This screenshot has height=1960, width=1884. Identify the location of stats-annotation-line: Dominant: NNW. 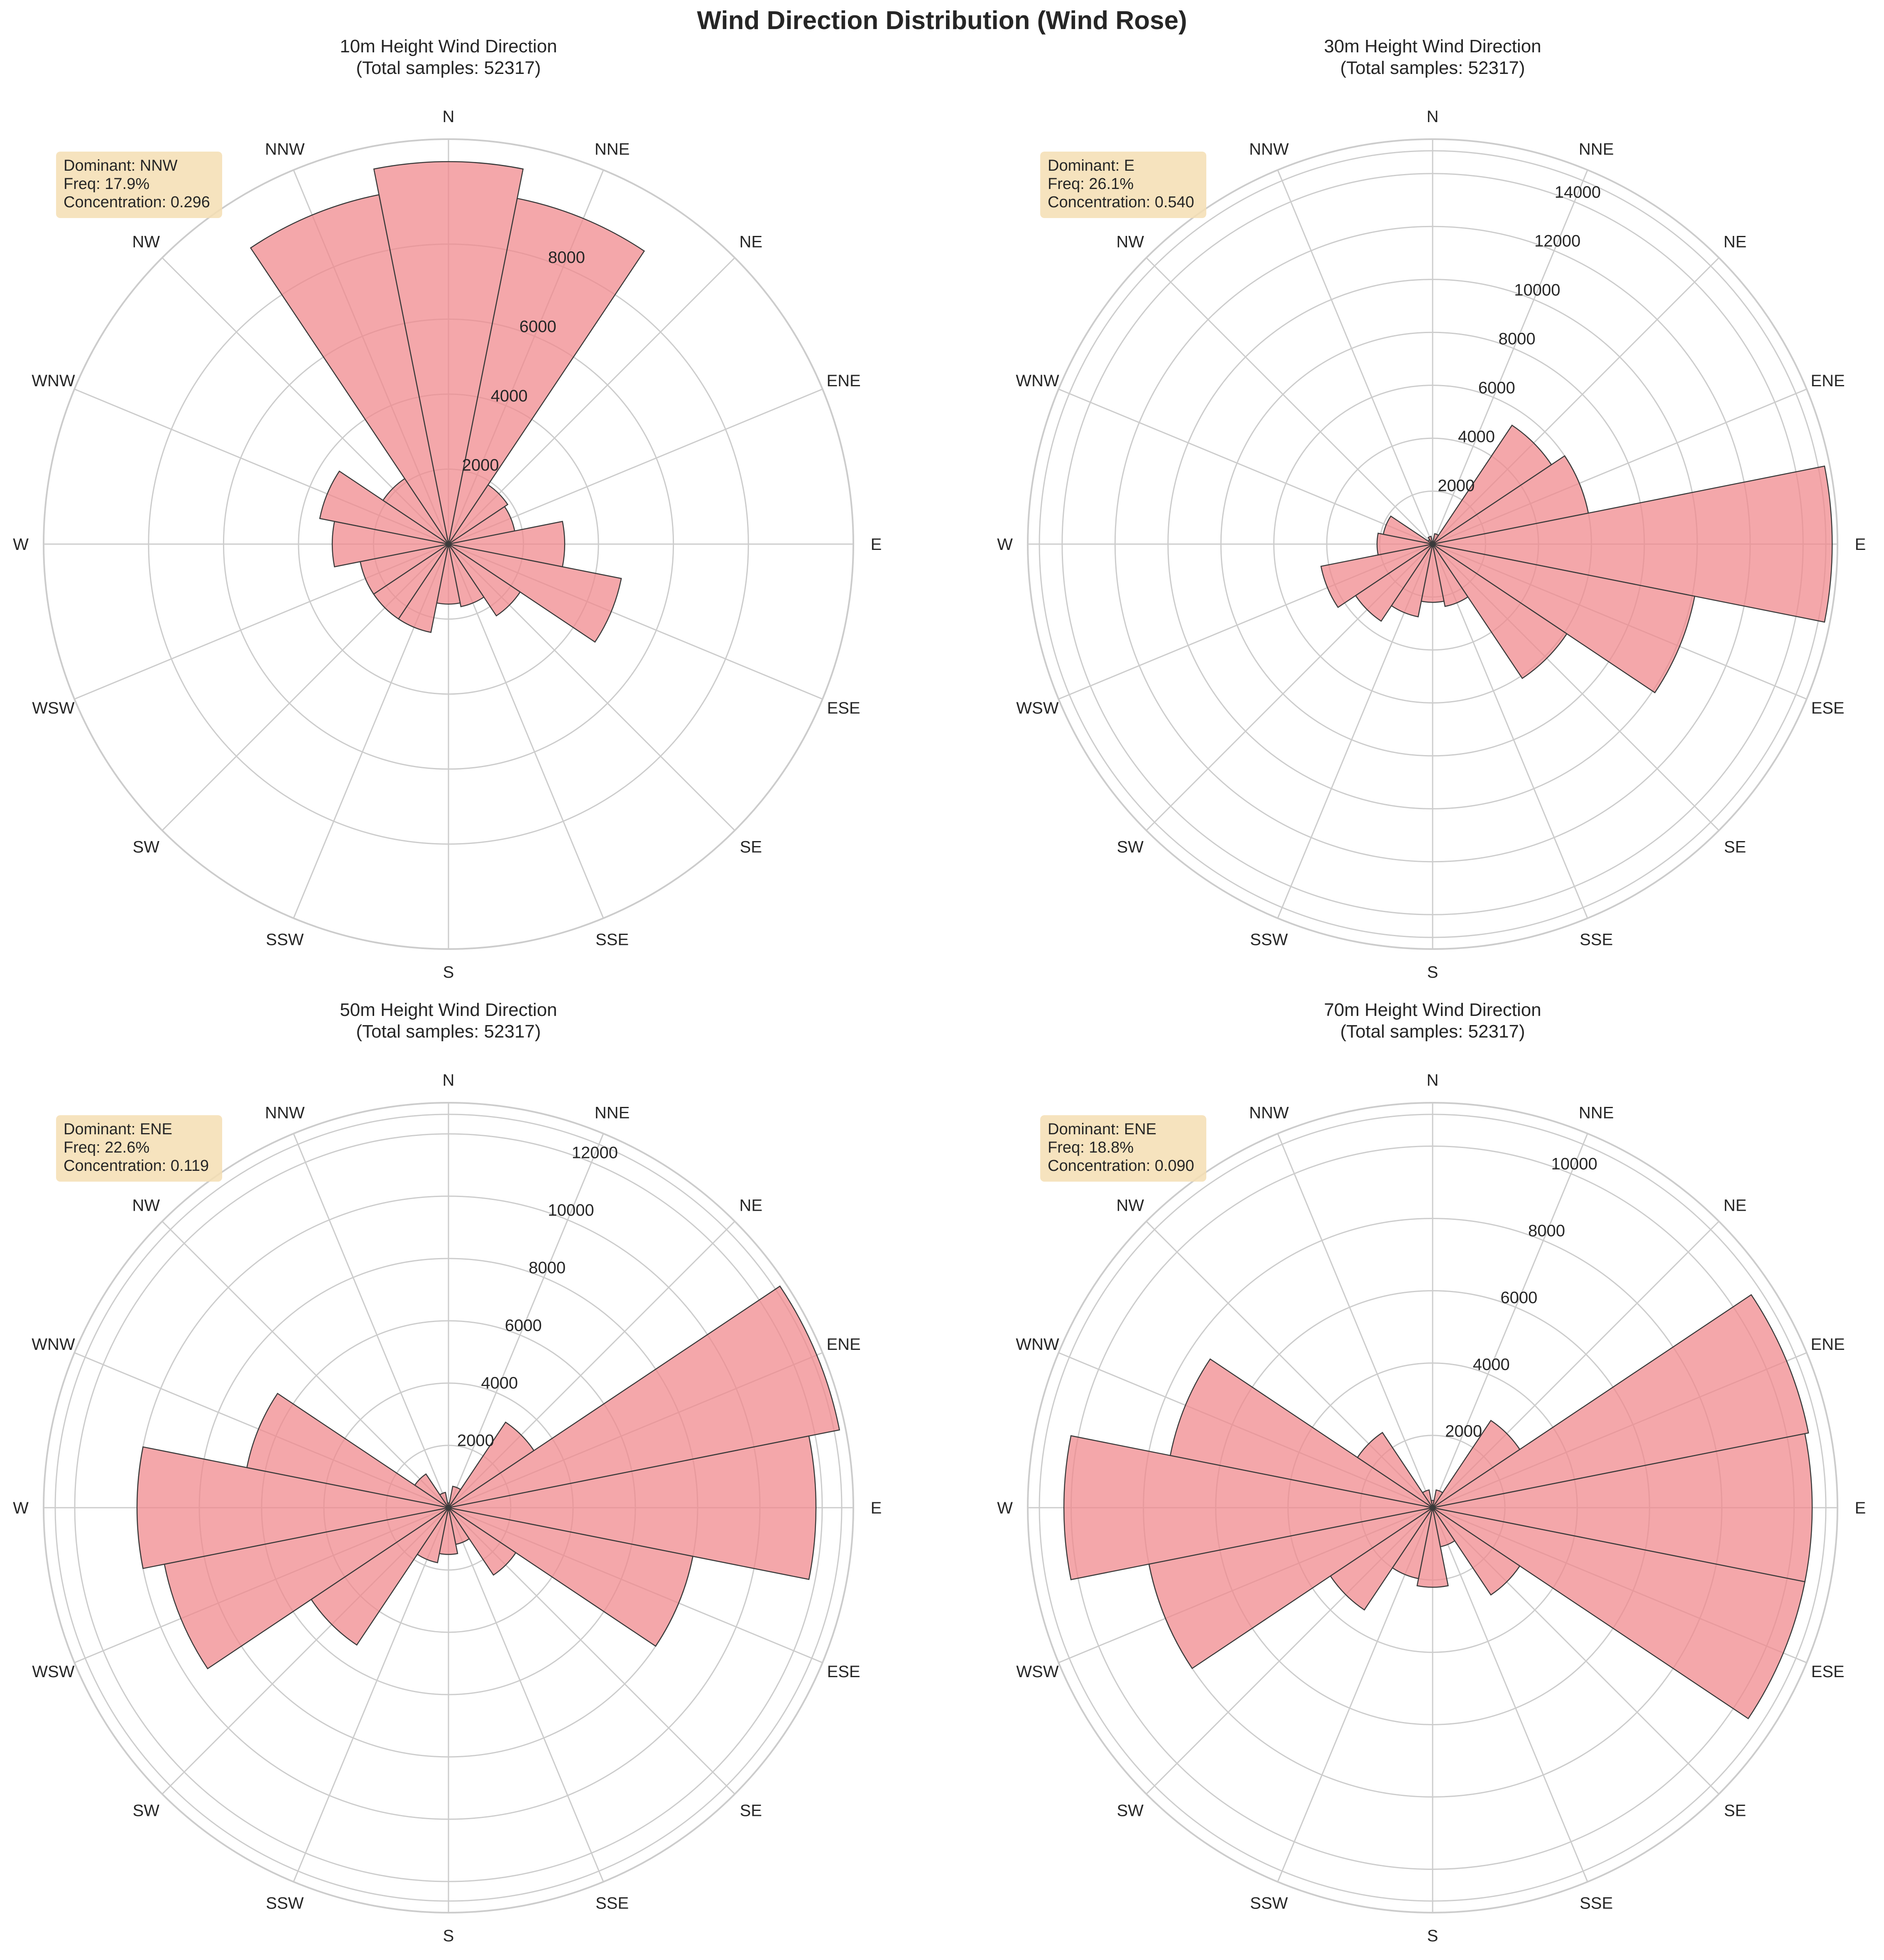
(121, 165).